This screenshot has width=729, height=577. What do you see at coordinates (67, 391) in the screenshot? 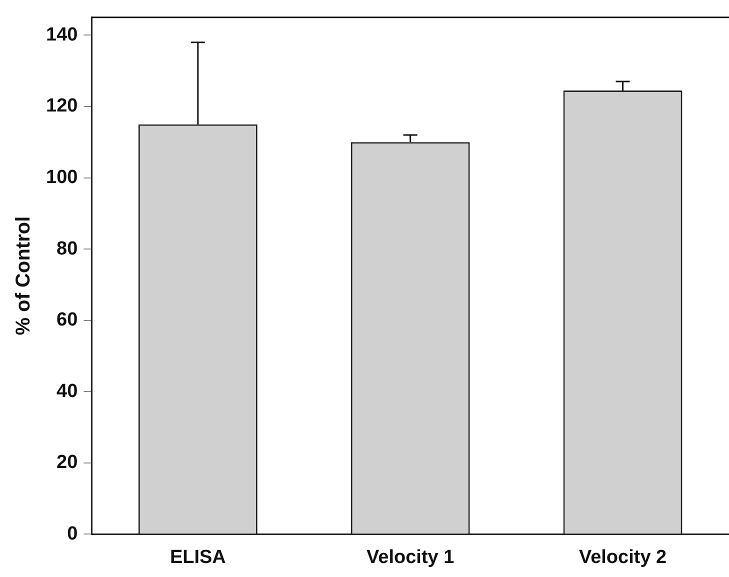
I see `y-tick-label: 40` at bounding box center [67, 391].